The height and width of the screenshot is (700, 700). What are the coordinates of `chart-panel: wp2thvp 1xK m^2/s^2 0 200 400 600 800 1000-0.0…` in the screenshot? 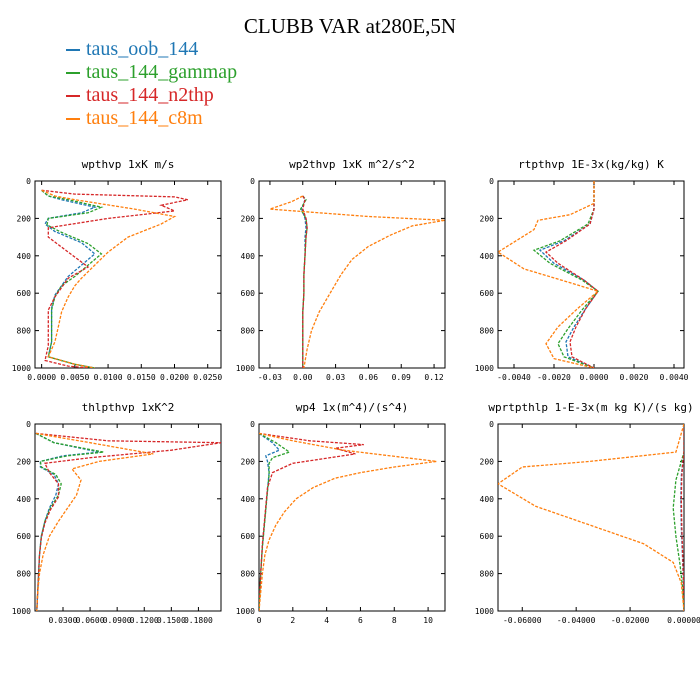 It's located at (341, 270).